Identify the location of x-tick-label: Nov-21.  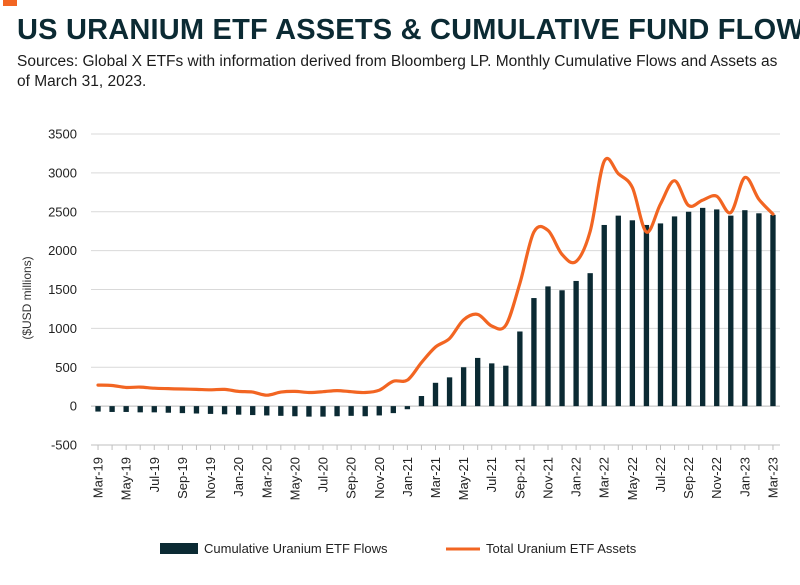
(548, 478).